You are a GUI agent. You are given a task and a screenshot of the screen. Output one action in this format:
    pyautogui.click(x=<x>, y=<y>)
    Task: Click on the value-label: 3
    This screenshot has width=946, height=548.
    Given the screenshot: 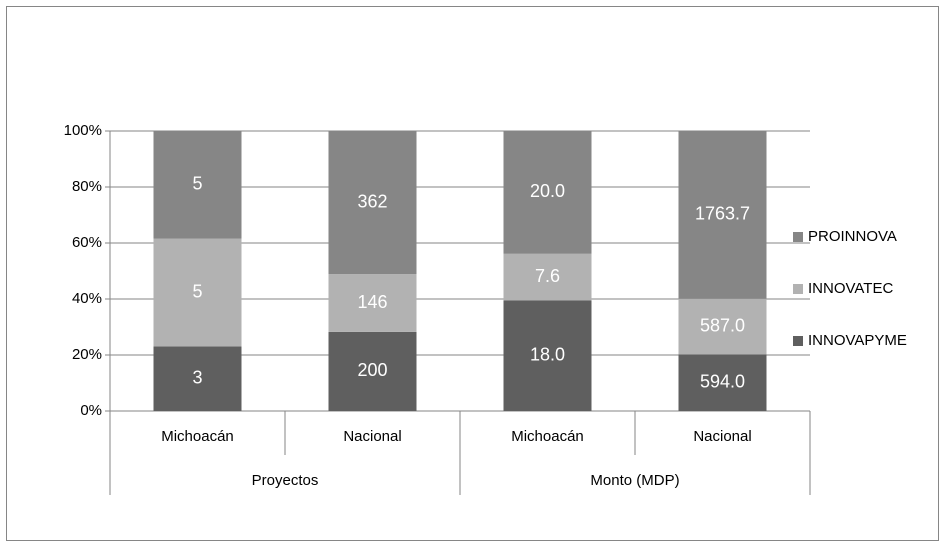 What is the action you would take?
    pyautogui.click(x=197, y=377)
    